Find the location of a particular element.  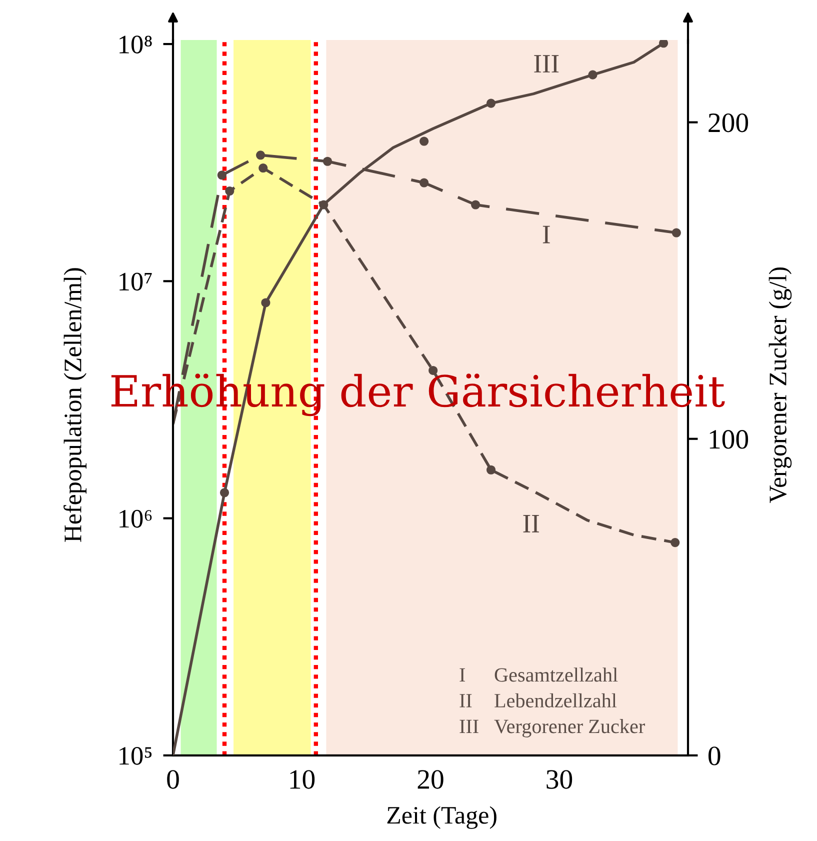

x-tick-label: 0 is located at coordinates (173, 779).